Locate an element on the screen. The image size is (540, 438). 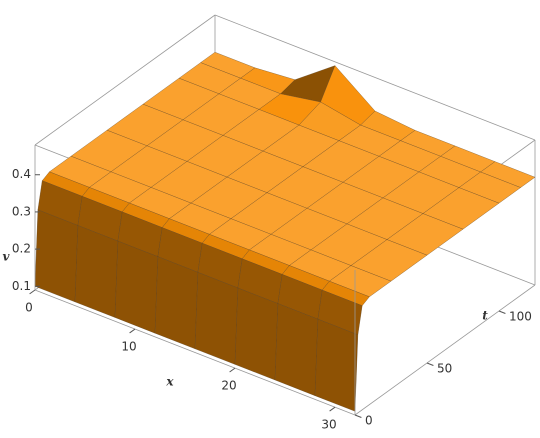
x-tick-label: 20 is located at coordinates (228, 386).